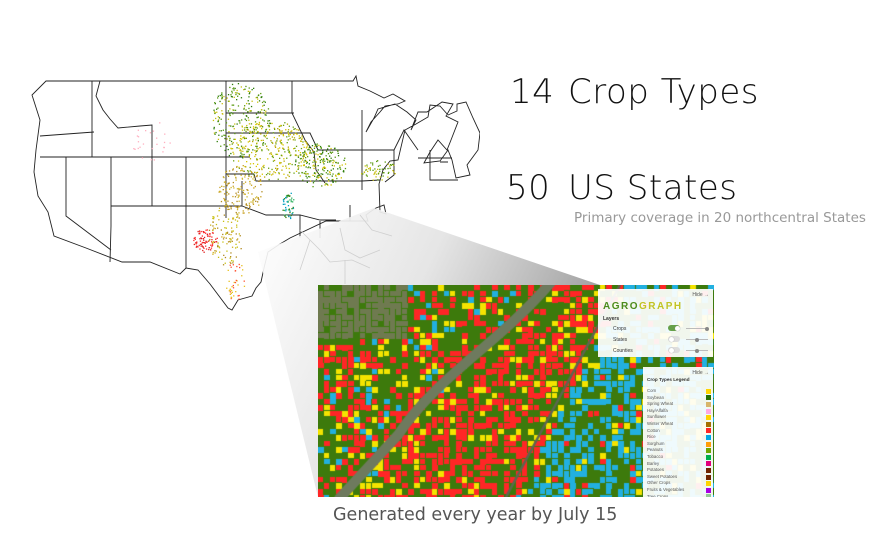  What do you see at coordinates (700, 295) in the screenshot?
I see `hide-layers-button: Hide →` at bounding box center [700, 295].